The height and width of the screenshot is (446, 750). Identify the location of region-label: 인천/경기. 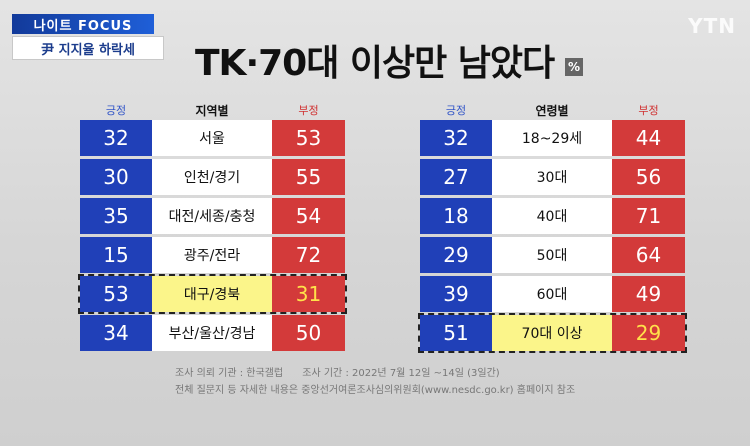
(212, 177).